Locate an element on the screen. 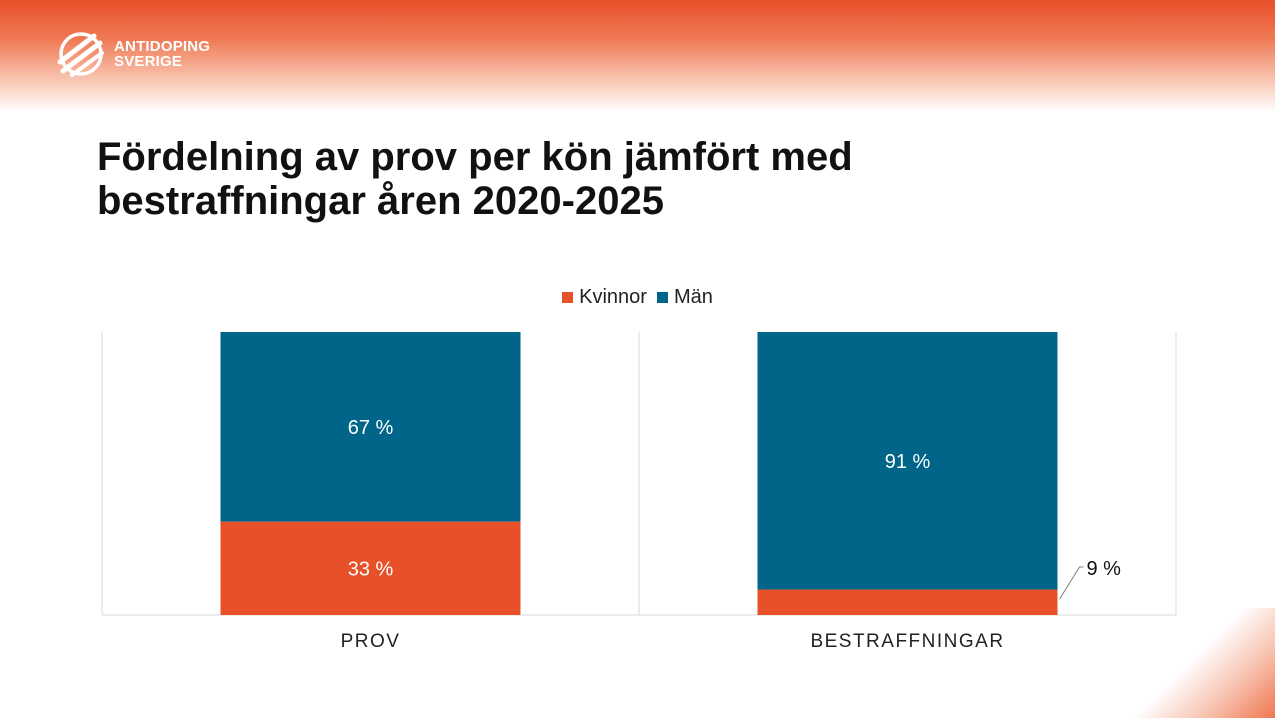 The width and height of the screenshot is (1275, 718). legend-item-kvinnor: Kvinnor is located at coordinates (604, 297).